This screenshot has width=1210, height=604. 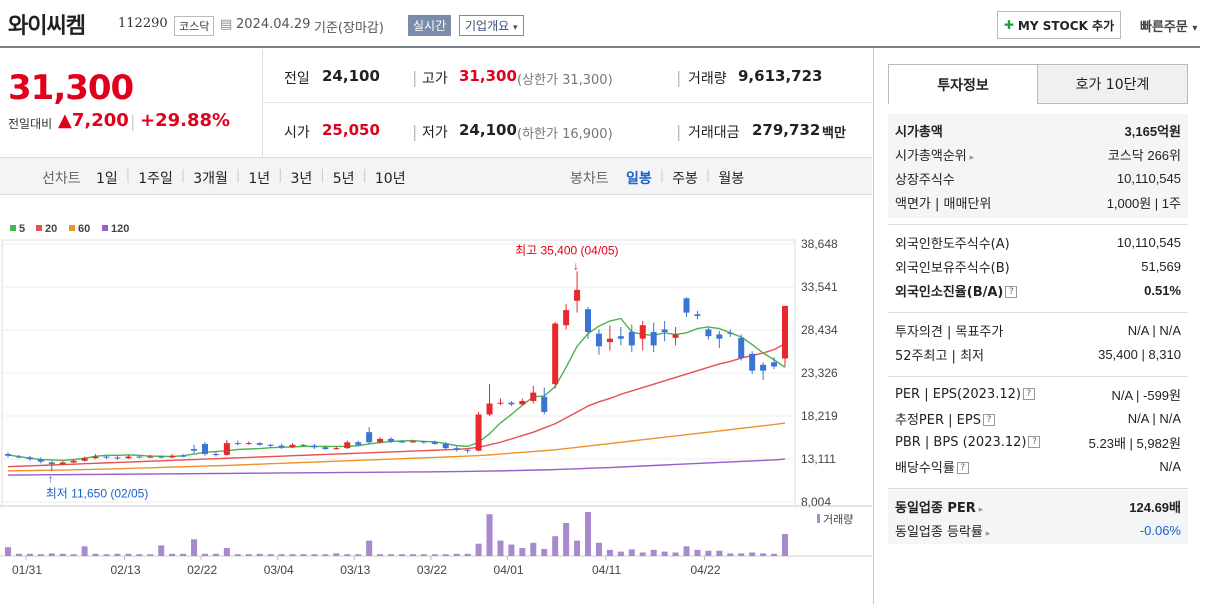 What do you see at coordinates (731, 179) in the screenshot?
I see `candle-period-2: 월봉` at bounding box center [731, 179].